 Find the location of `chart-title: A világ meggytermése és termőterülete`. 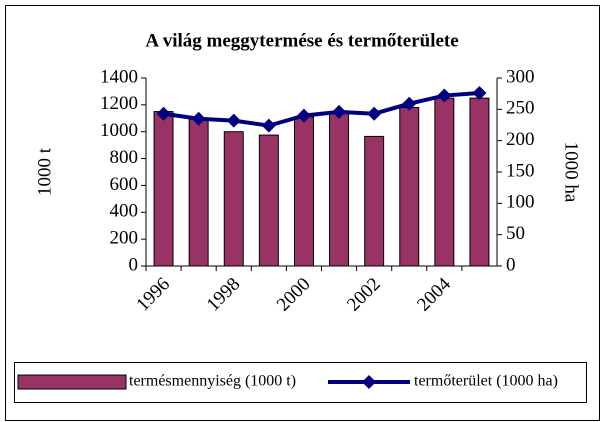

chart-title: A világ meggytermése és termőterülete is located at coordinates (301, 40).